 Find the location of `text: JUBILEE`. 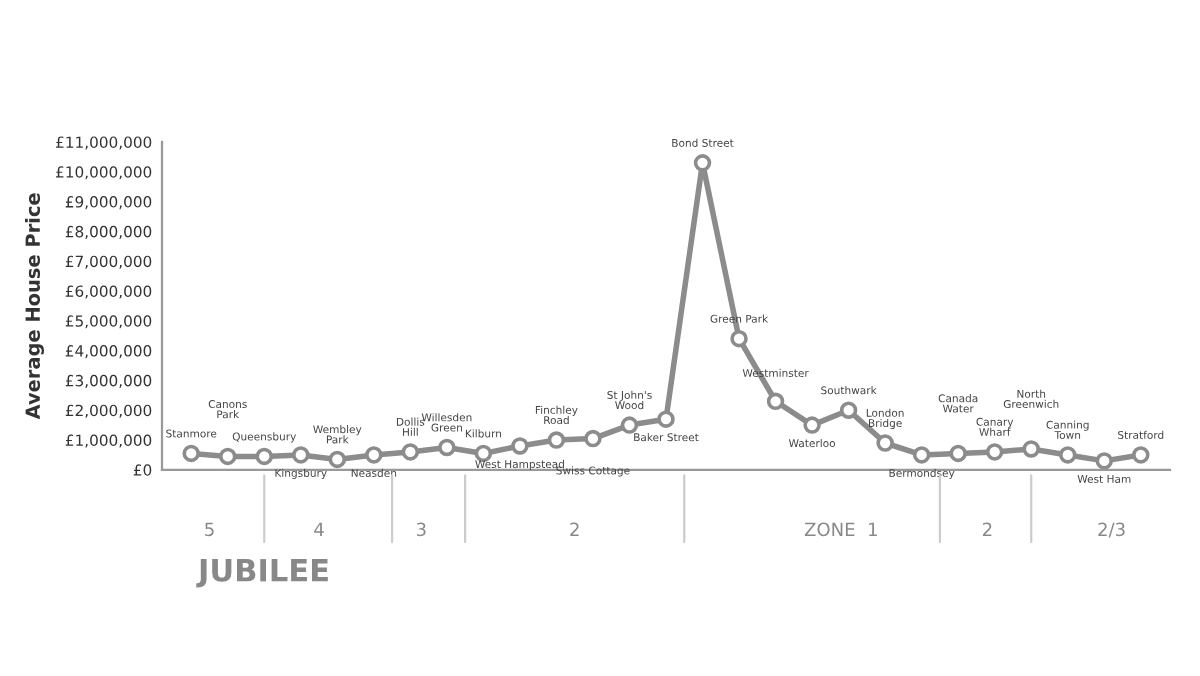

text: JUBILEE is located at coordinates (262, 573).